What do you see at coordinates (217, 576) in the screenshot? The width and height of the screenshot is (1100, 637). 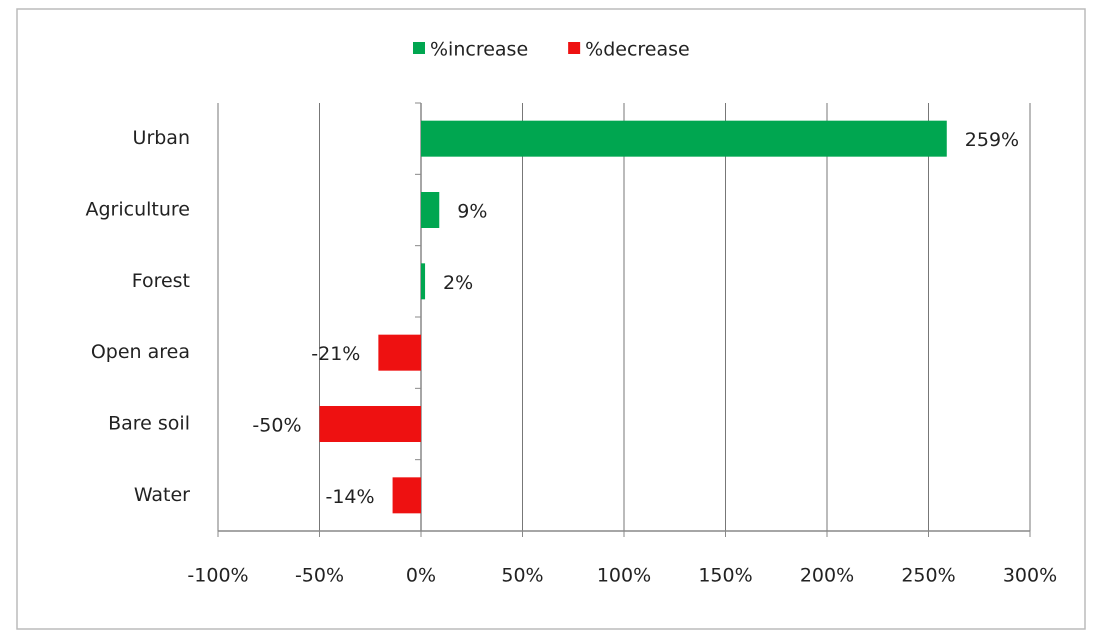 I see `x-tick-label: -100%` at bounding box center [217, 576].